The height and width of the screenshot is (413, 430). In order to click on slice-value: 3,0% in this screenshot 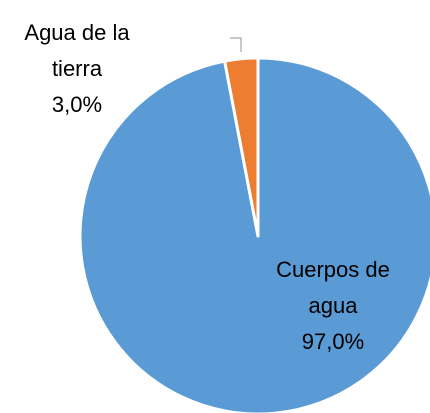, I will do `click(77, 104)`.